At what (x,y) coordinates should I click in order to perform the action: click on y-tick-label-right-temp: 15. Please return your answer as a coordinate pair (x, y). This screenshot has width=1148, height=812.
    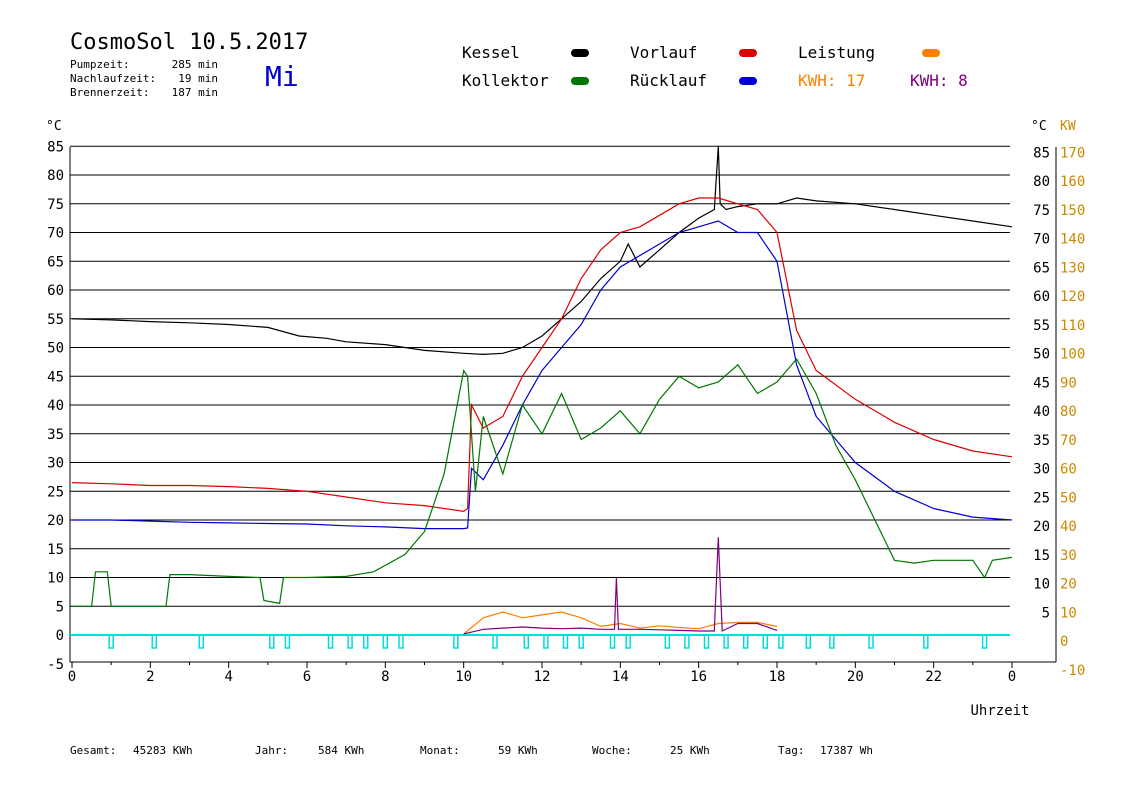
    Looking at the image, I should click on (1041, 556).